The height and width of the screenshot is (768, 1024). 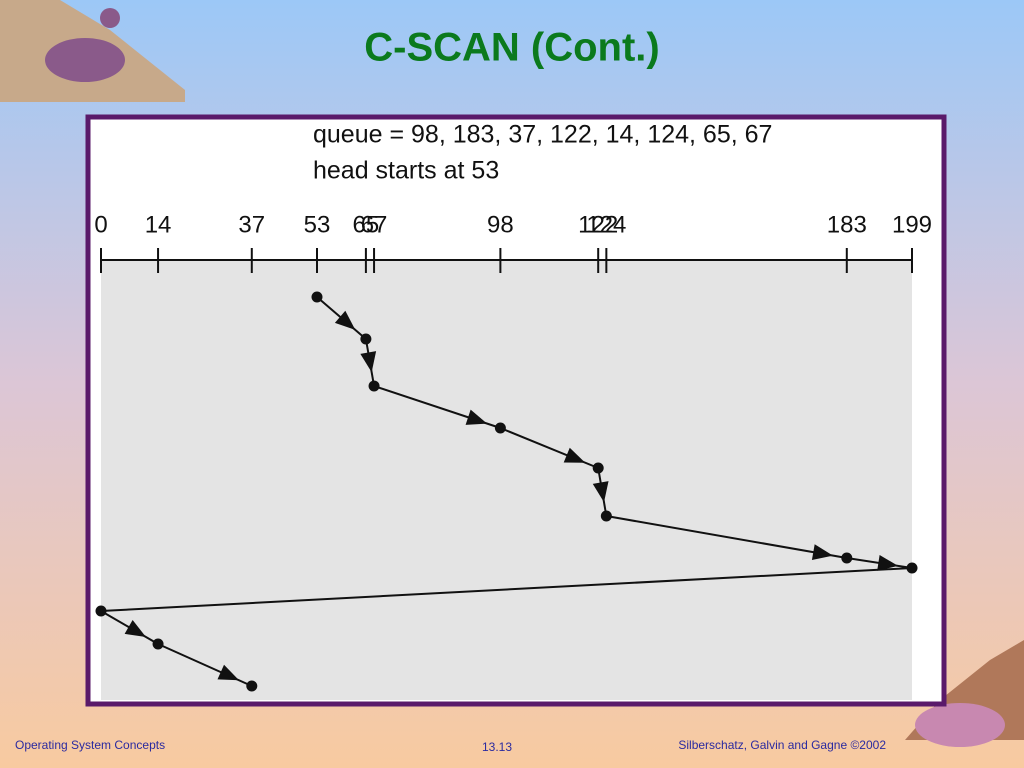 I want to click on tick-label: 122, so click(x=598, y=224).